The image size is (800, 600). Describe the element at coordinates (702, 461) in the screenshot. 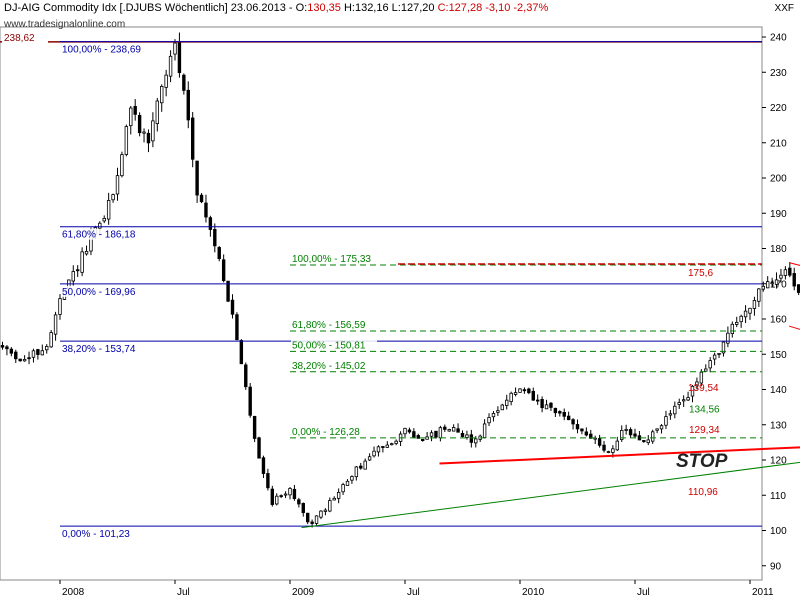

I see `stop-label: STOP` at that location.